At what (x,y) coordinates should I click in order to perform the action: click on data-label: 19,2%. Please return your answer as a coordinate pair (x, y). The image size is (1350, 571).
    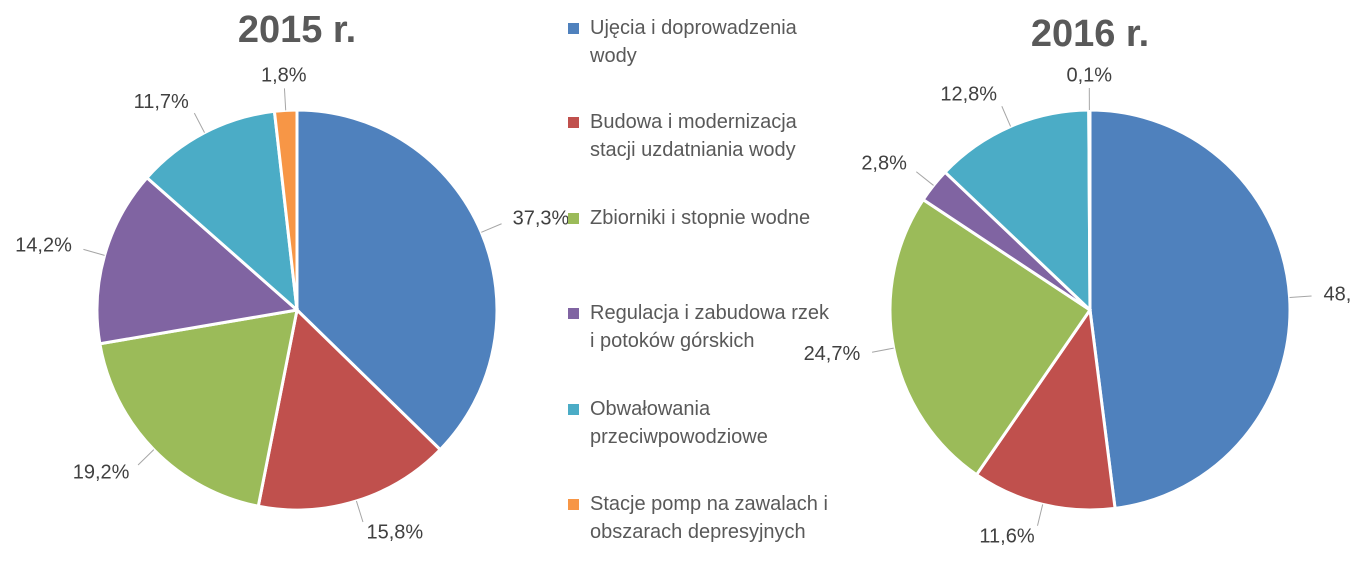
    Looking at the image, I should click on (101, 473).